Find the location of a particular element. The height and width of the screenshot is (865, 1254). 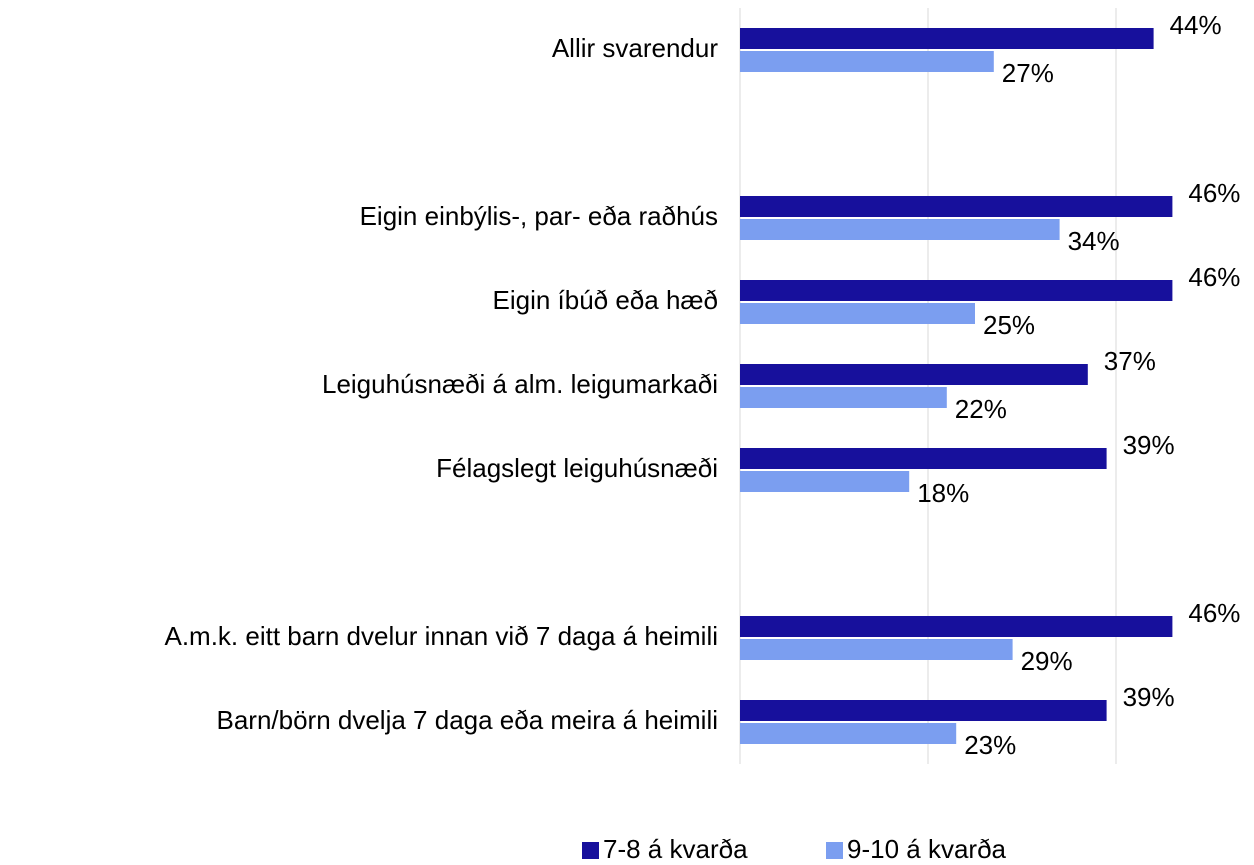

legend-label: 7-8 á kvarða is located at coordinates (675, 849).